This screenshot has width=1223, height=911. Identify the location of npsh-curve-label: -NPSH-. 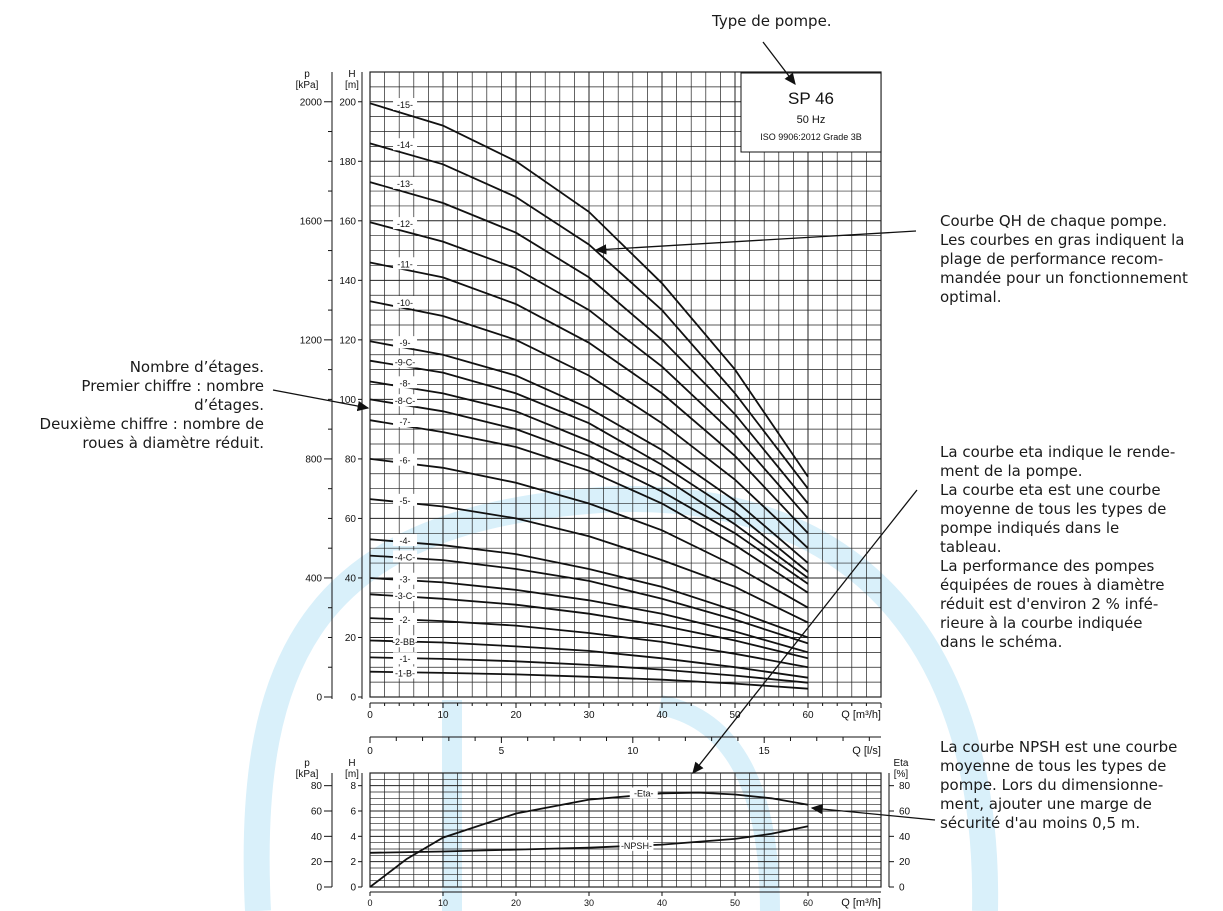
(636, 846).